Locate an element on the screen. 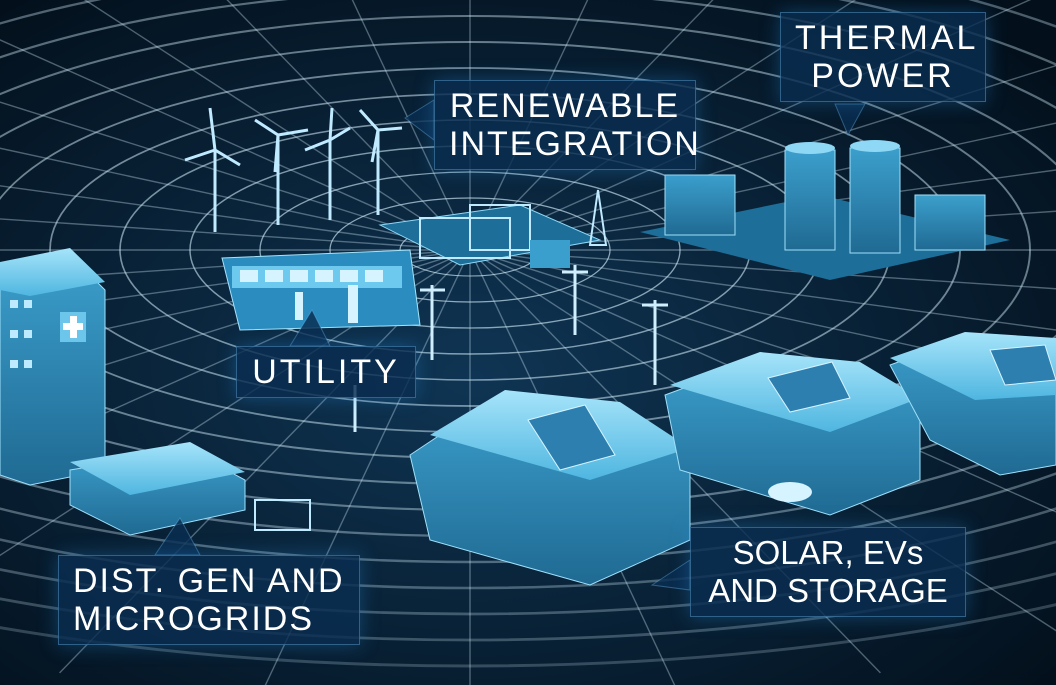 The width and height of the screenshot is (1056, 685). utility-callout: UTILITY is located at coordinates (326, 372).